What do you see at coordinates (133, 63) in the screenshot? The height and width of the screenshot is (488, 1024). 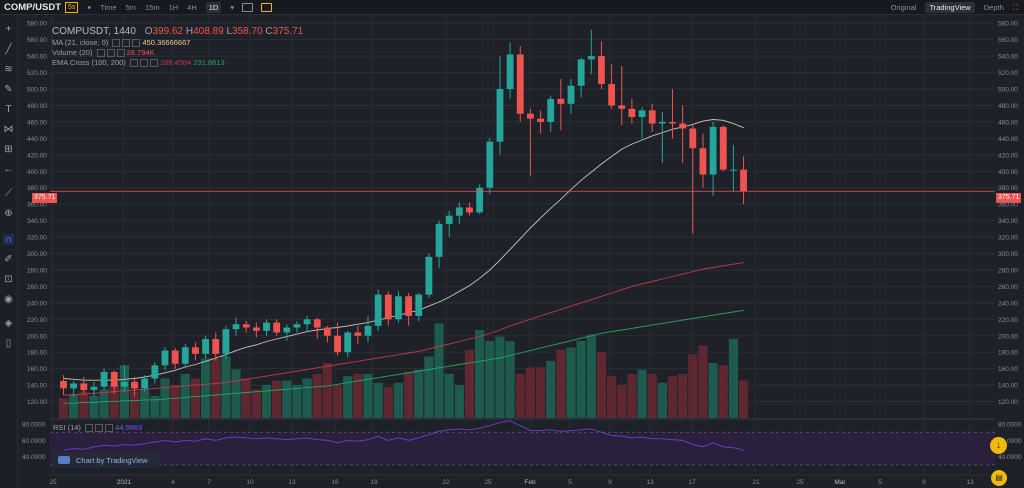 I see `ema-settings-icon` at bounding box center [133, 63].